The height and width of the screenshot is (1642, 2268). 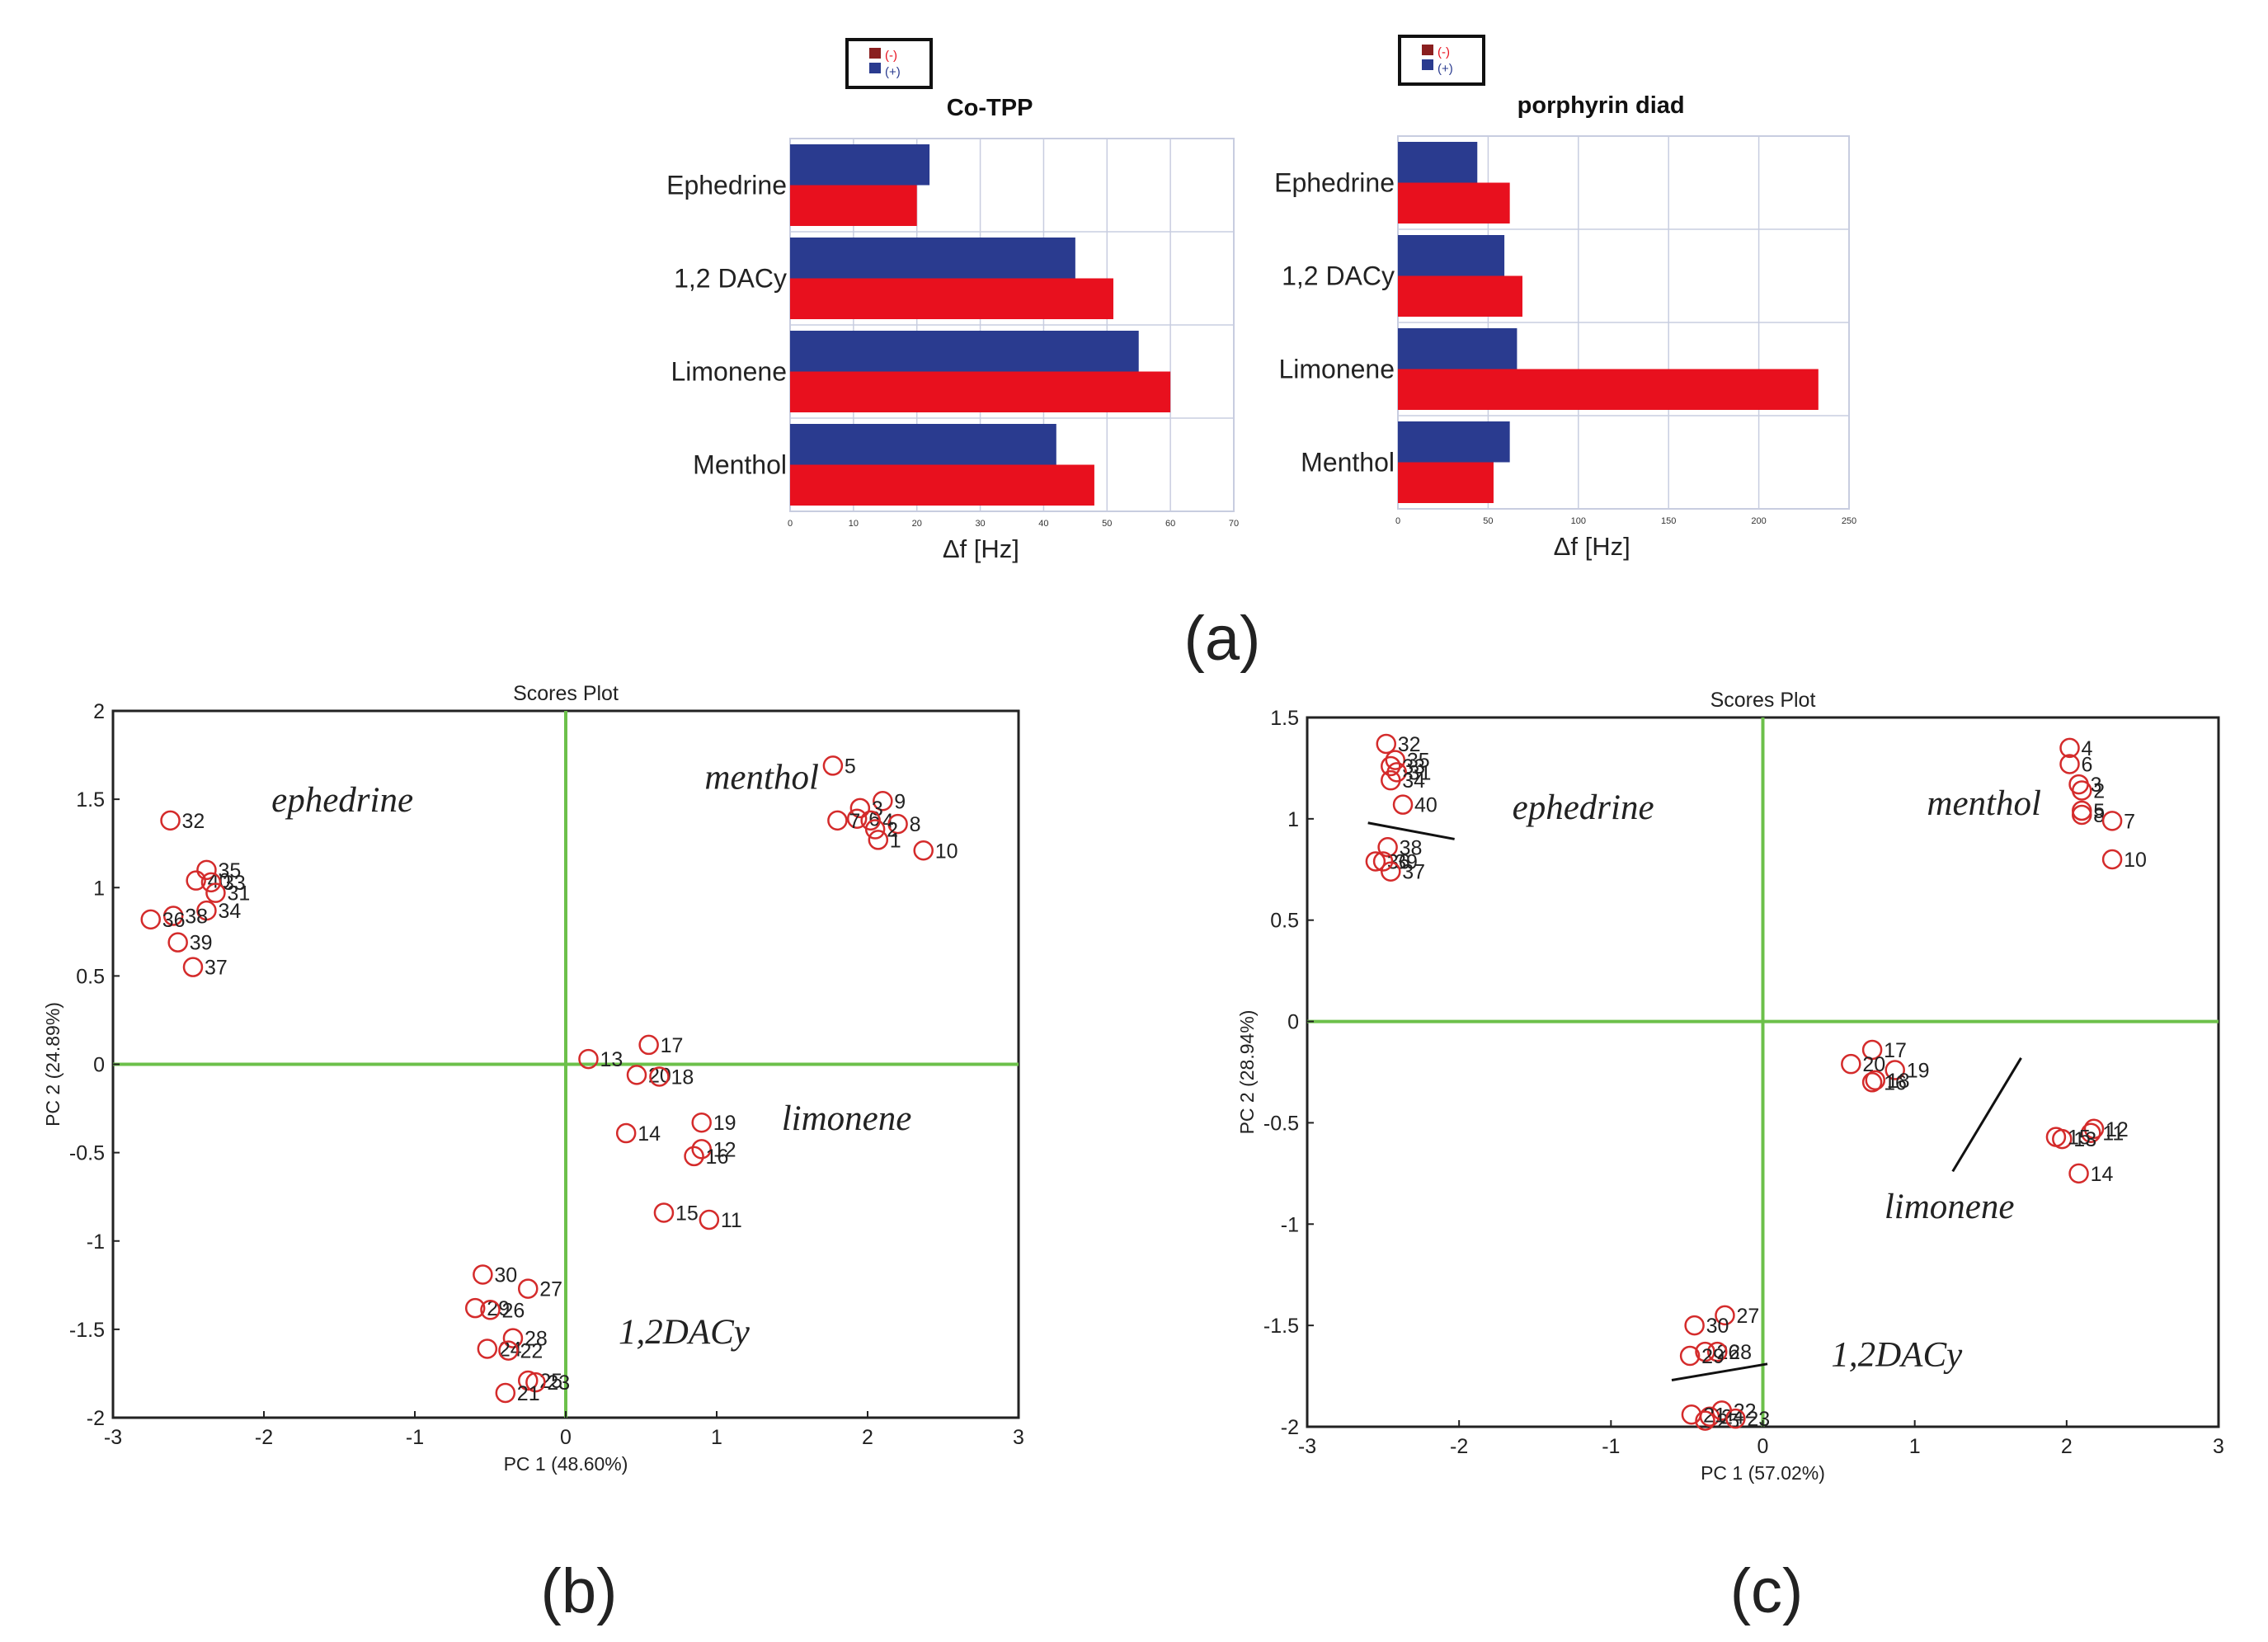 I want to click on y-tick-label: 1, so click(x=99, y=888).